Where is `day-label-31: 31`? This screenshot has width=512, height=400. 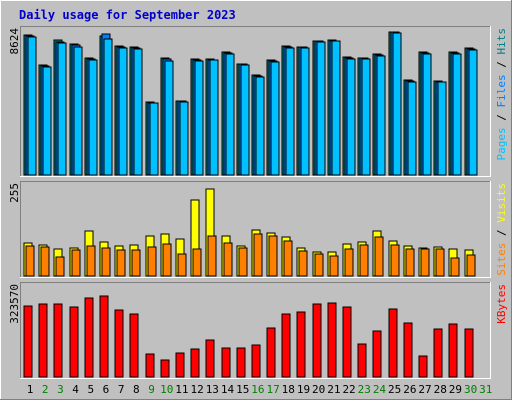 day-label-31: 31 is located at coordinates (485, 389).